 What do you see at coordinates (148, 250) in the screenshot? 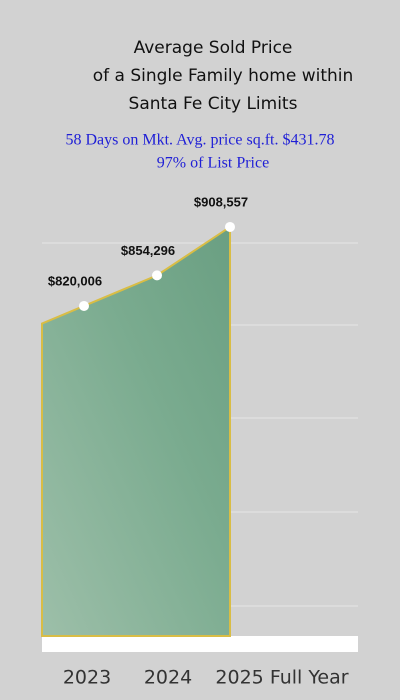
I see `value-label: $854,296` at bounding box center [148, 250].